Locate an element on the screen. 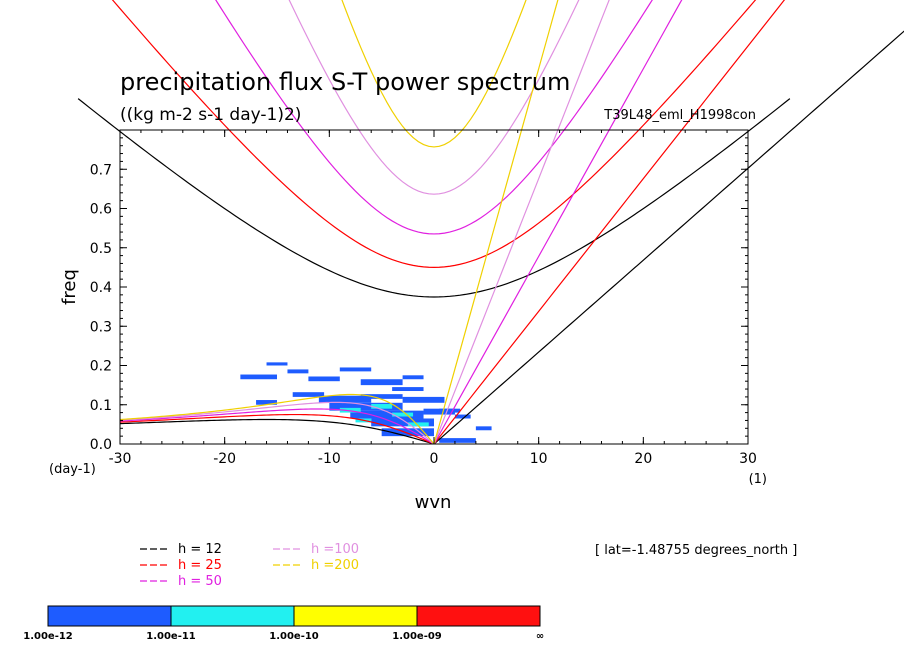  latitude-label: [ lat=-1.48755 degrees_north ] is located at coordinates (696, 550).